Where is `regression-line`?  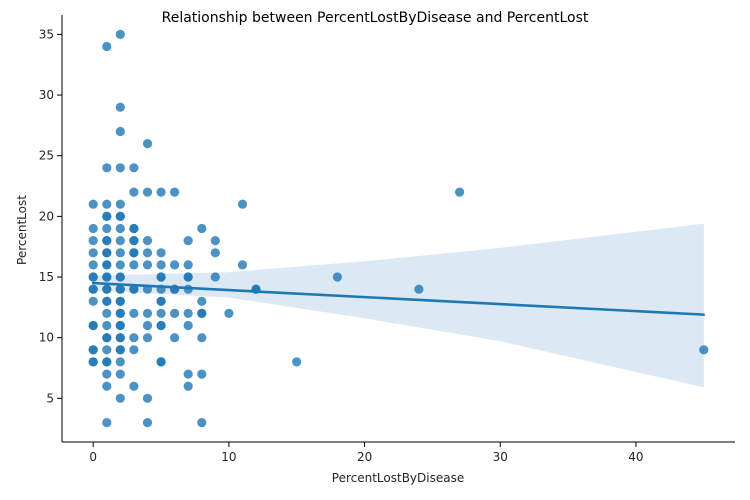 regression-line is located at coordinates (398, 298).